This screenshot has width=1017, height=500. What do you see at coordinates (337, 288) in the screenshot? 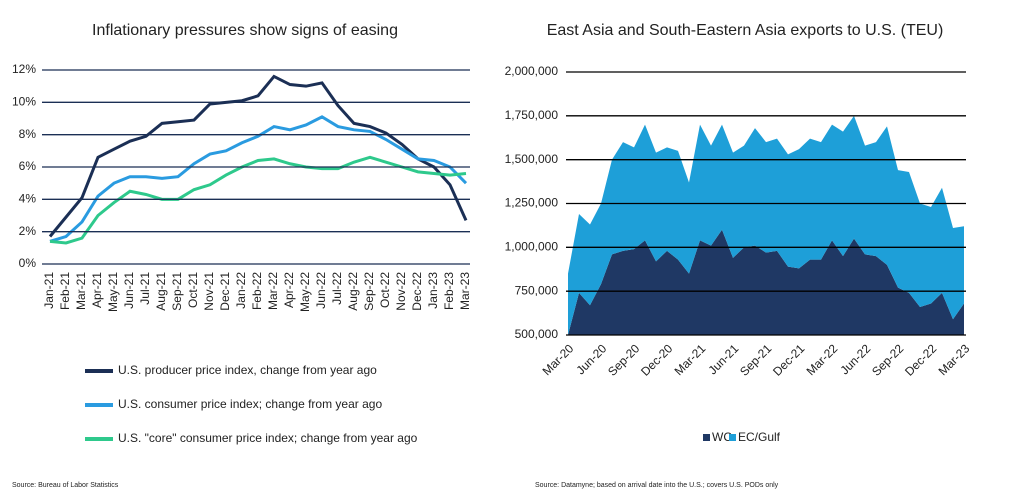
I see `x-tick-label: Jul-22` at bounding box center [337, 288].